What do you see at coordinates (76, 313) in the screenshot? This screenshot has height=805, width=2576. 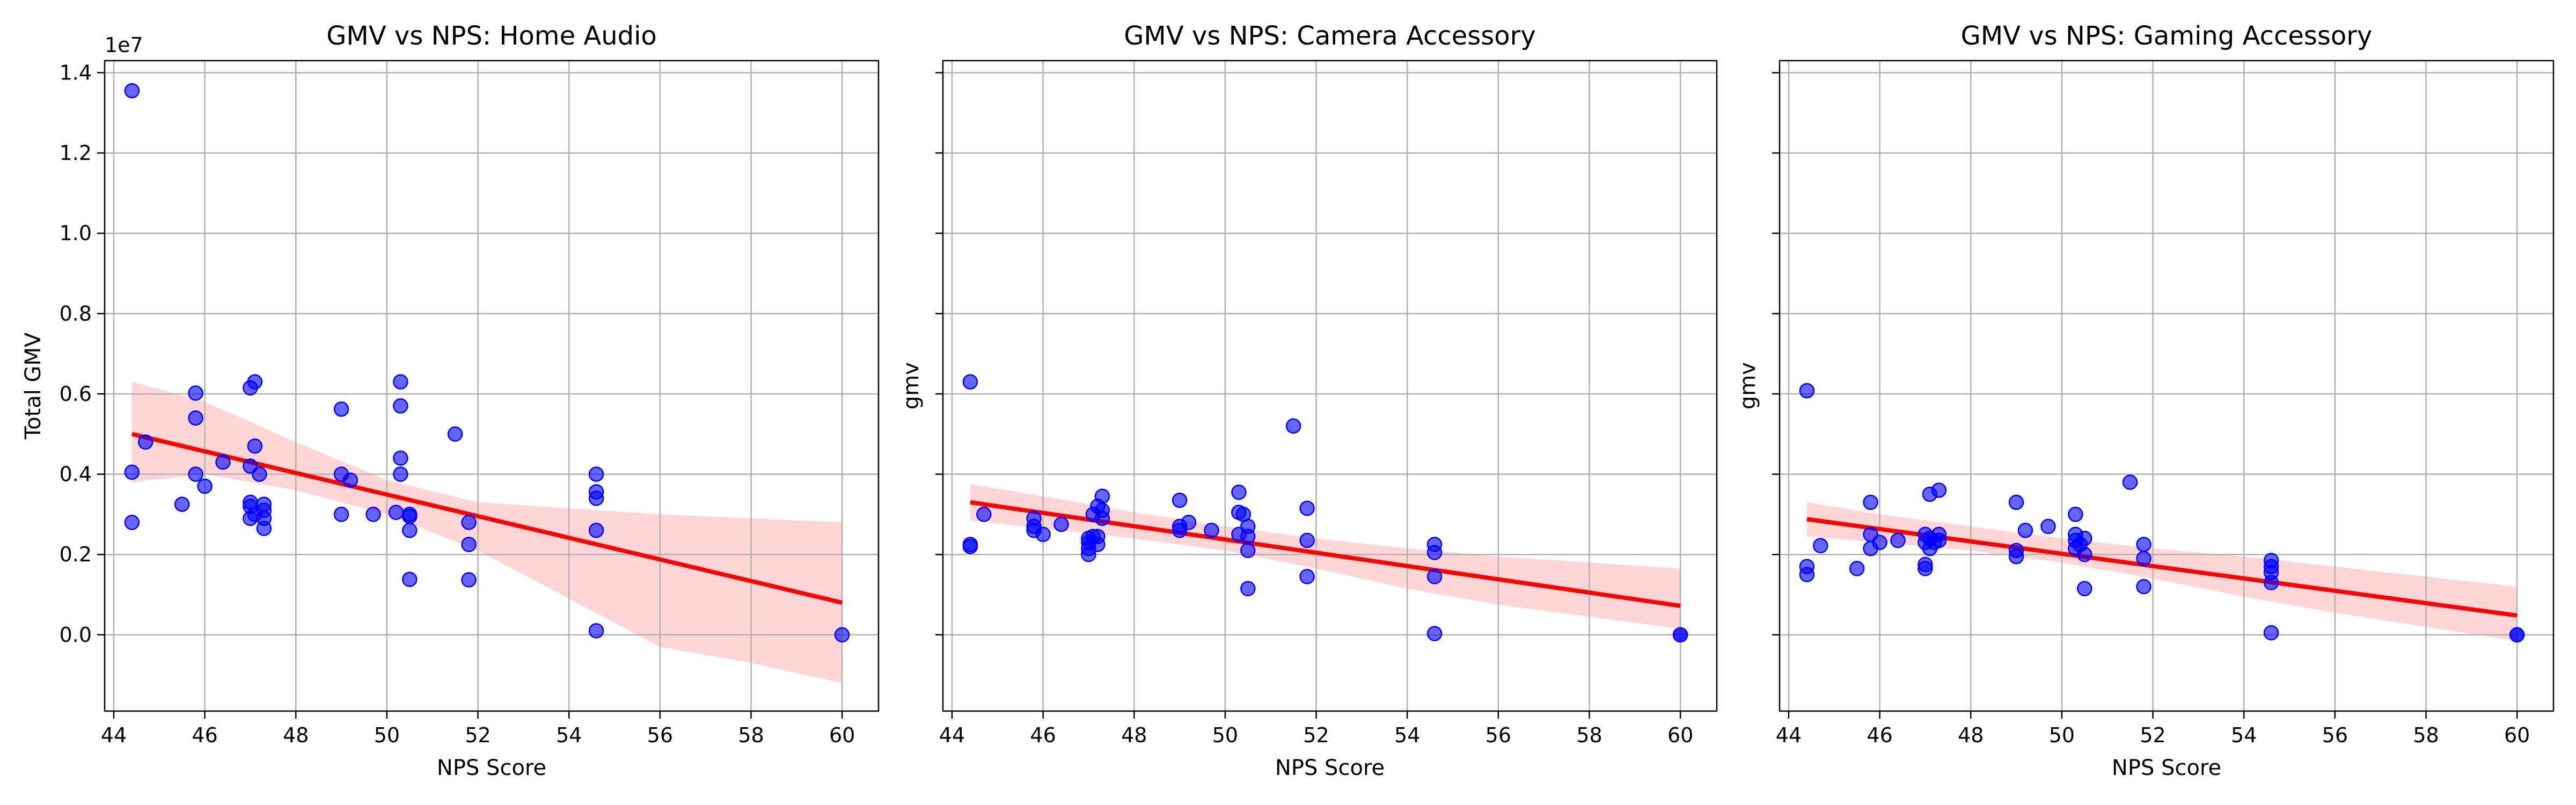 I see `y-tick-label: 0.8` at bounding box center [76, 313].